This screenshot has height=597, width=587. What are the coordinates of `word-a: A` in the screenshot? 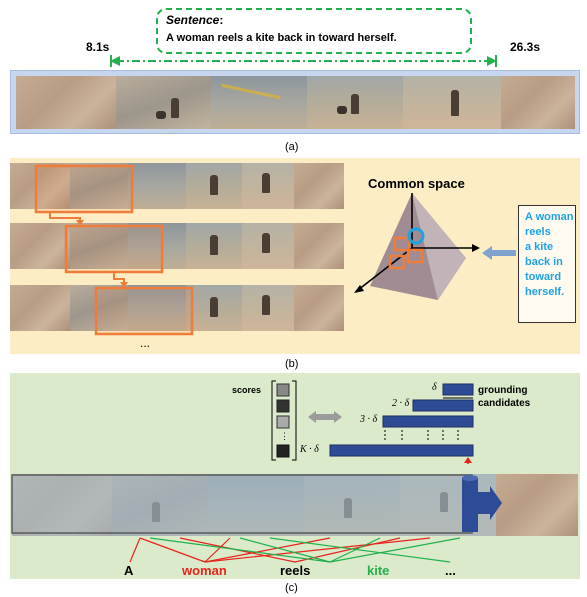 It's located at (129, 570).